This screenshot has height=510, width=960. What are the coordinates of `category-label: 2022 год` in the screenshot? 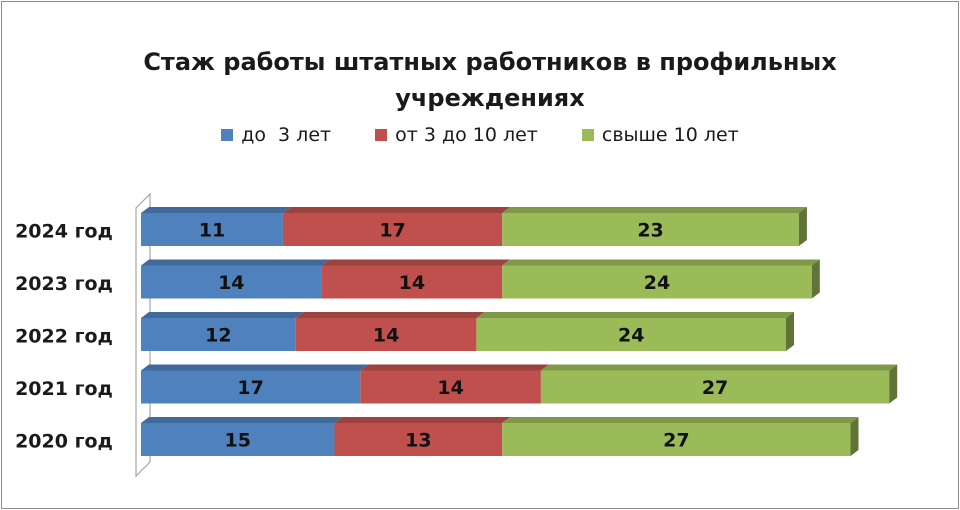 It's located at (64, 337).